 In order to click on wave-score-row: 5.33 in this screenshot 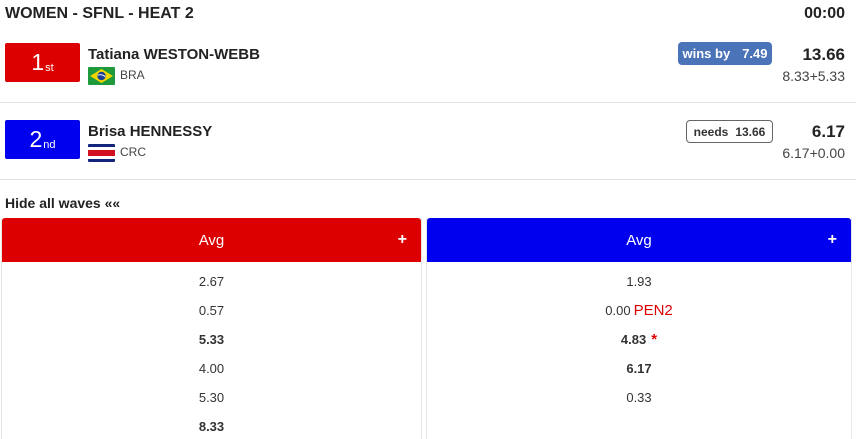, I will do `click(211, 339)`.